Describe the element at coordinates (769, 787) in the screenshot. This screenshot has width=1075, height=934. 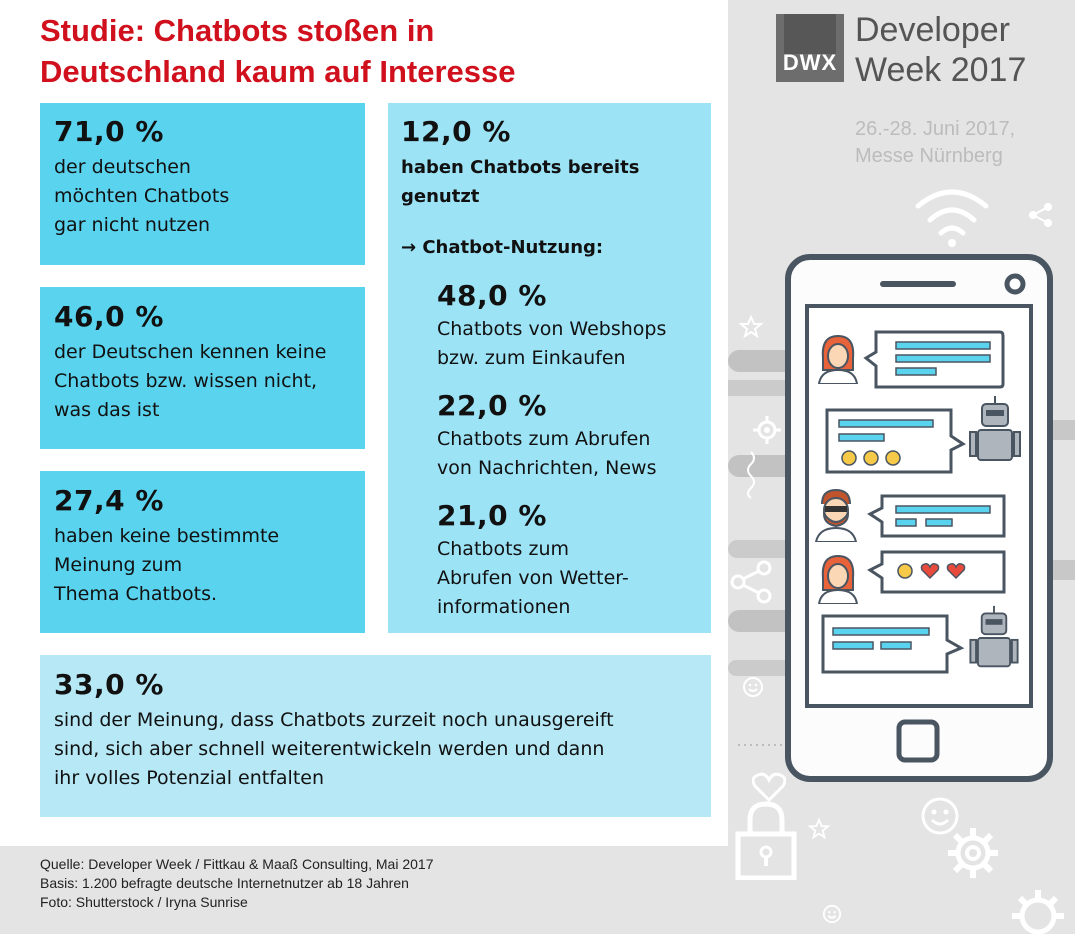
I see `heart-icon` at that location.